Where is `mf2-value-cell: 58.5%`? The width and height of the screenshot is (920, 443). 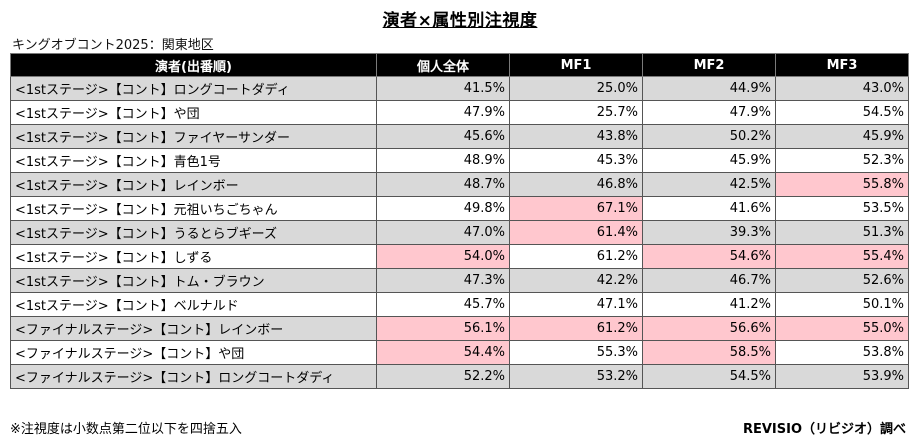 mf2-value-cell: 58.5% is located at coordinates (709, 352).